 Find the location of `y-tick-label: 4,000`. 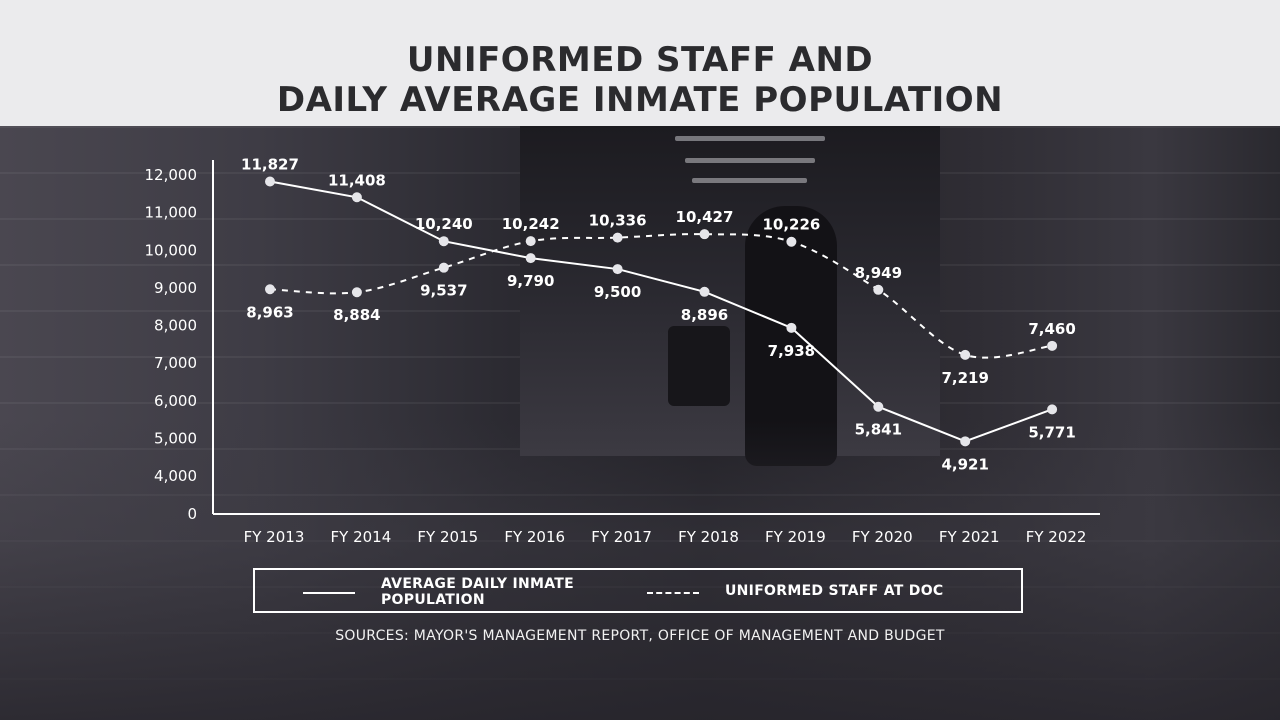

y-tick-label: 4,000 is located at coordinates (175, 476).